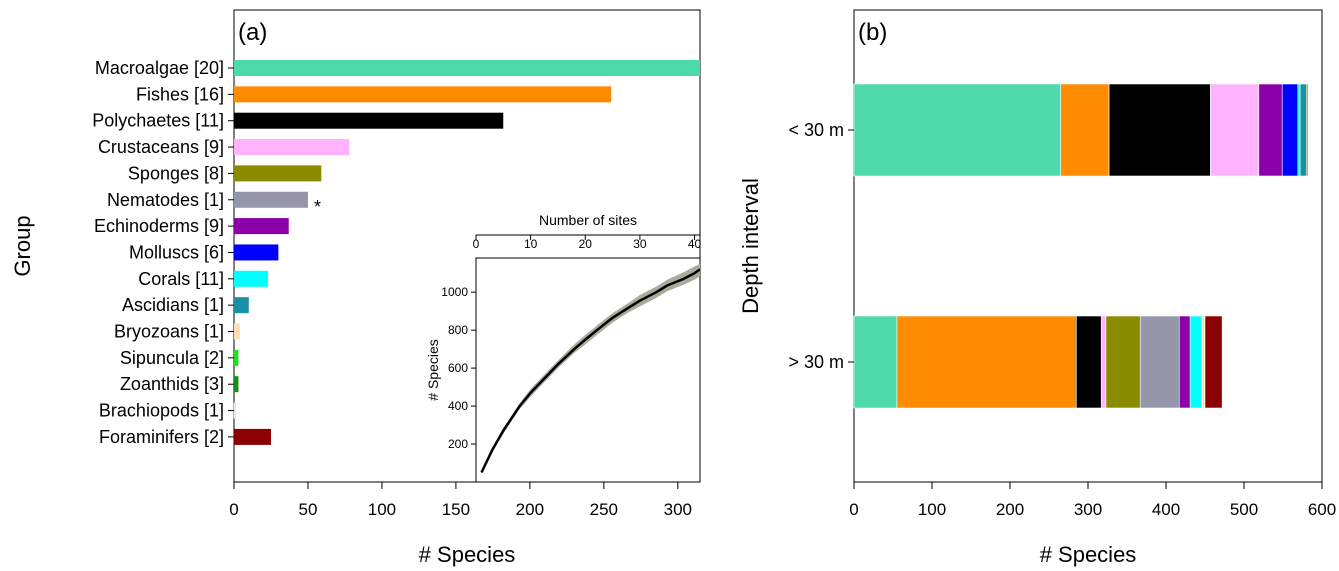  I want to click on category-label-30-m: < 30 m, so click(816, 130).